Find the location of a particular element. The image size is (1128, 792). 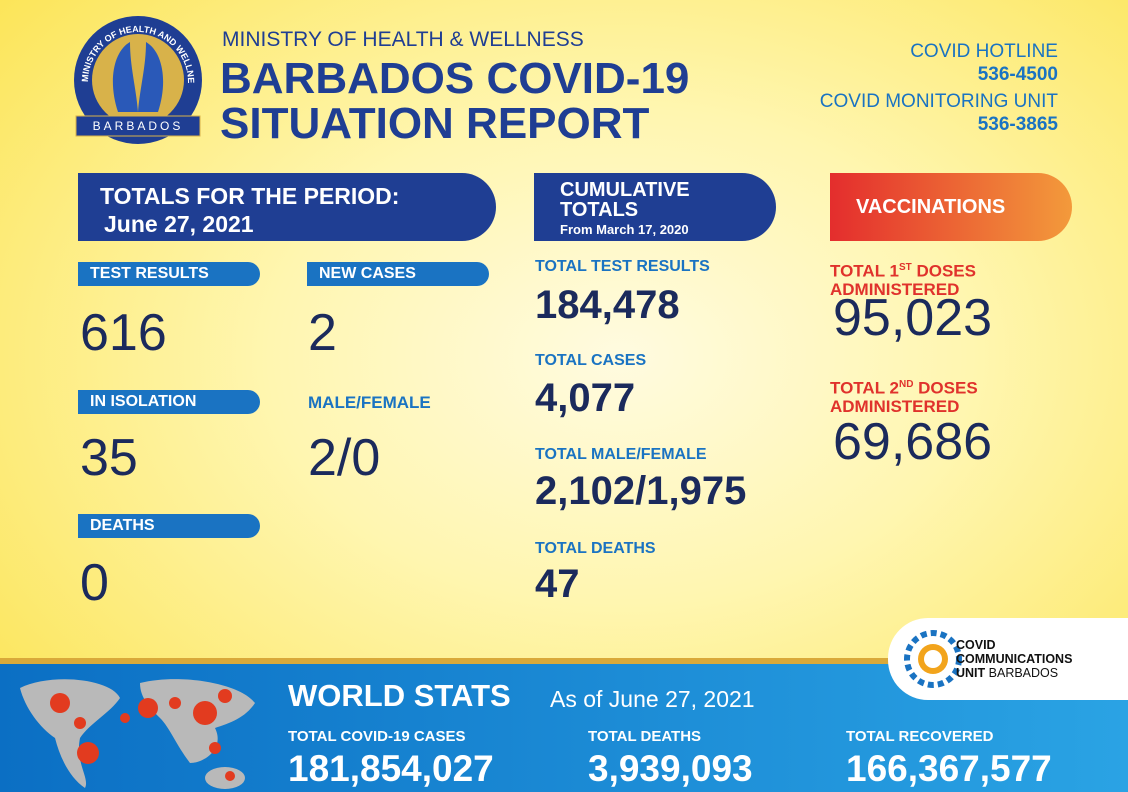

contact-number: 536-4500 is located at coordinates (1017, 74).